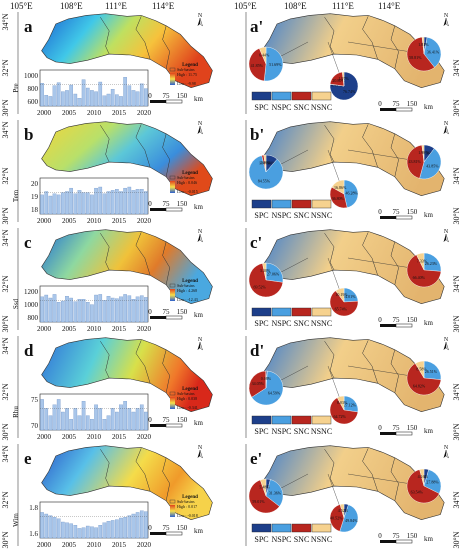 The image size is (466, 550). I want to click on legend-title: Legend, so click(190, 65).